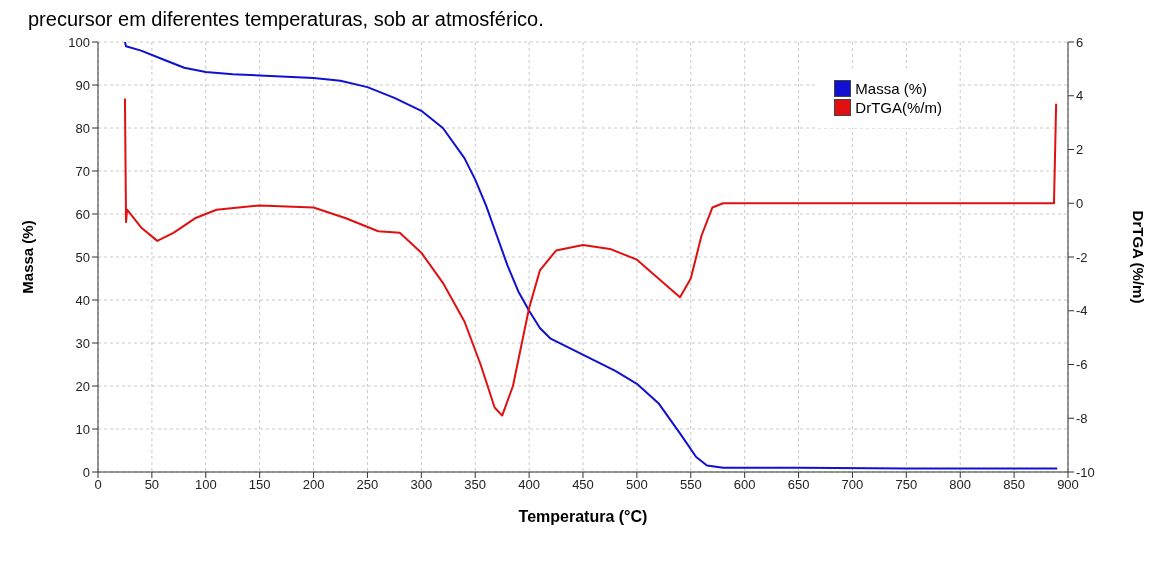 The image size is (1167, 562). Describe the element at coordinates (1082, 418) in the screenshot. I see `y2-tick-label: -8` at that location.